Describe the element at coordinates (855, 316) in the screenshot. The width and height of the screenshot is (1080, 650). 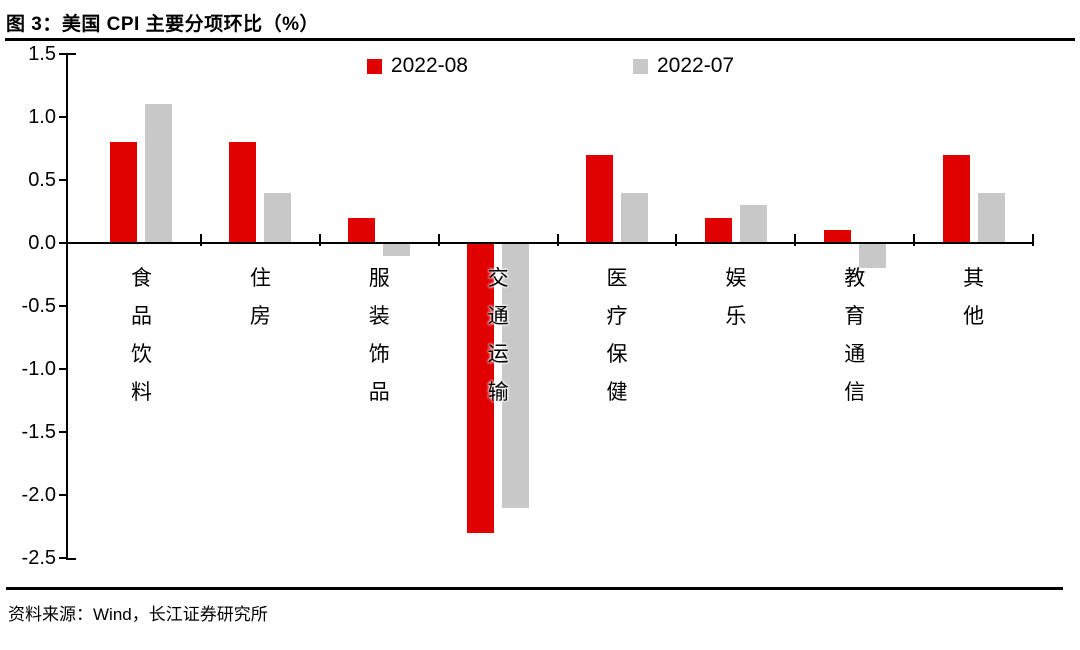
I see `category-label-char: 育` at that location.